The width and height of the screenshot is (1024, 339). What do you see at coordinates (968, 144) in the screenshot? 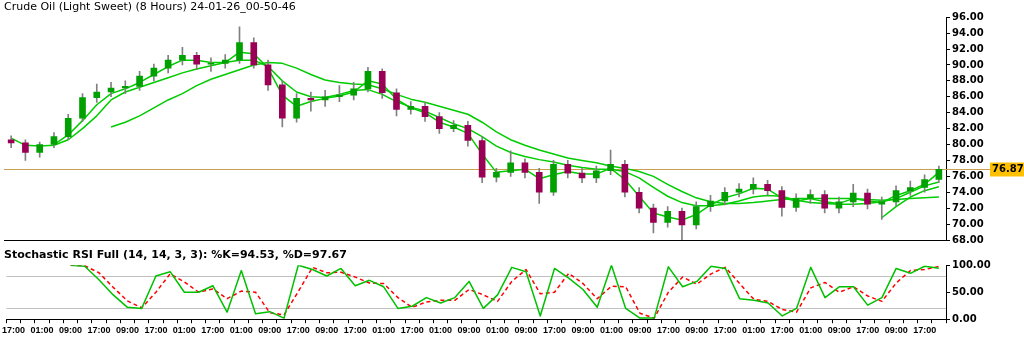
I see `y-tick-label: 80.00` at bounding box center [968, 144].